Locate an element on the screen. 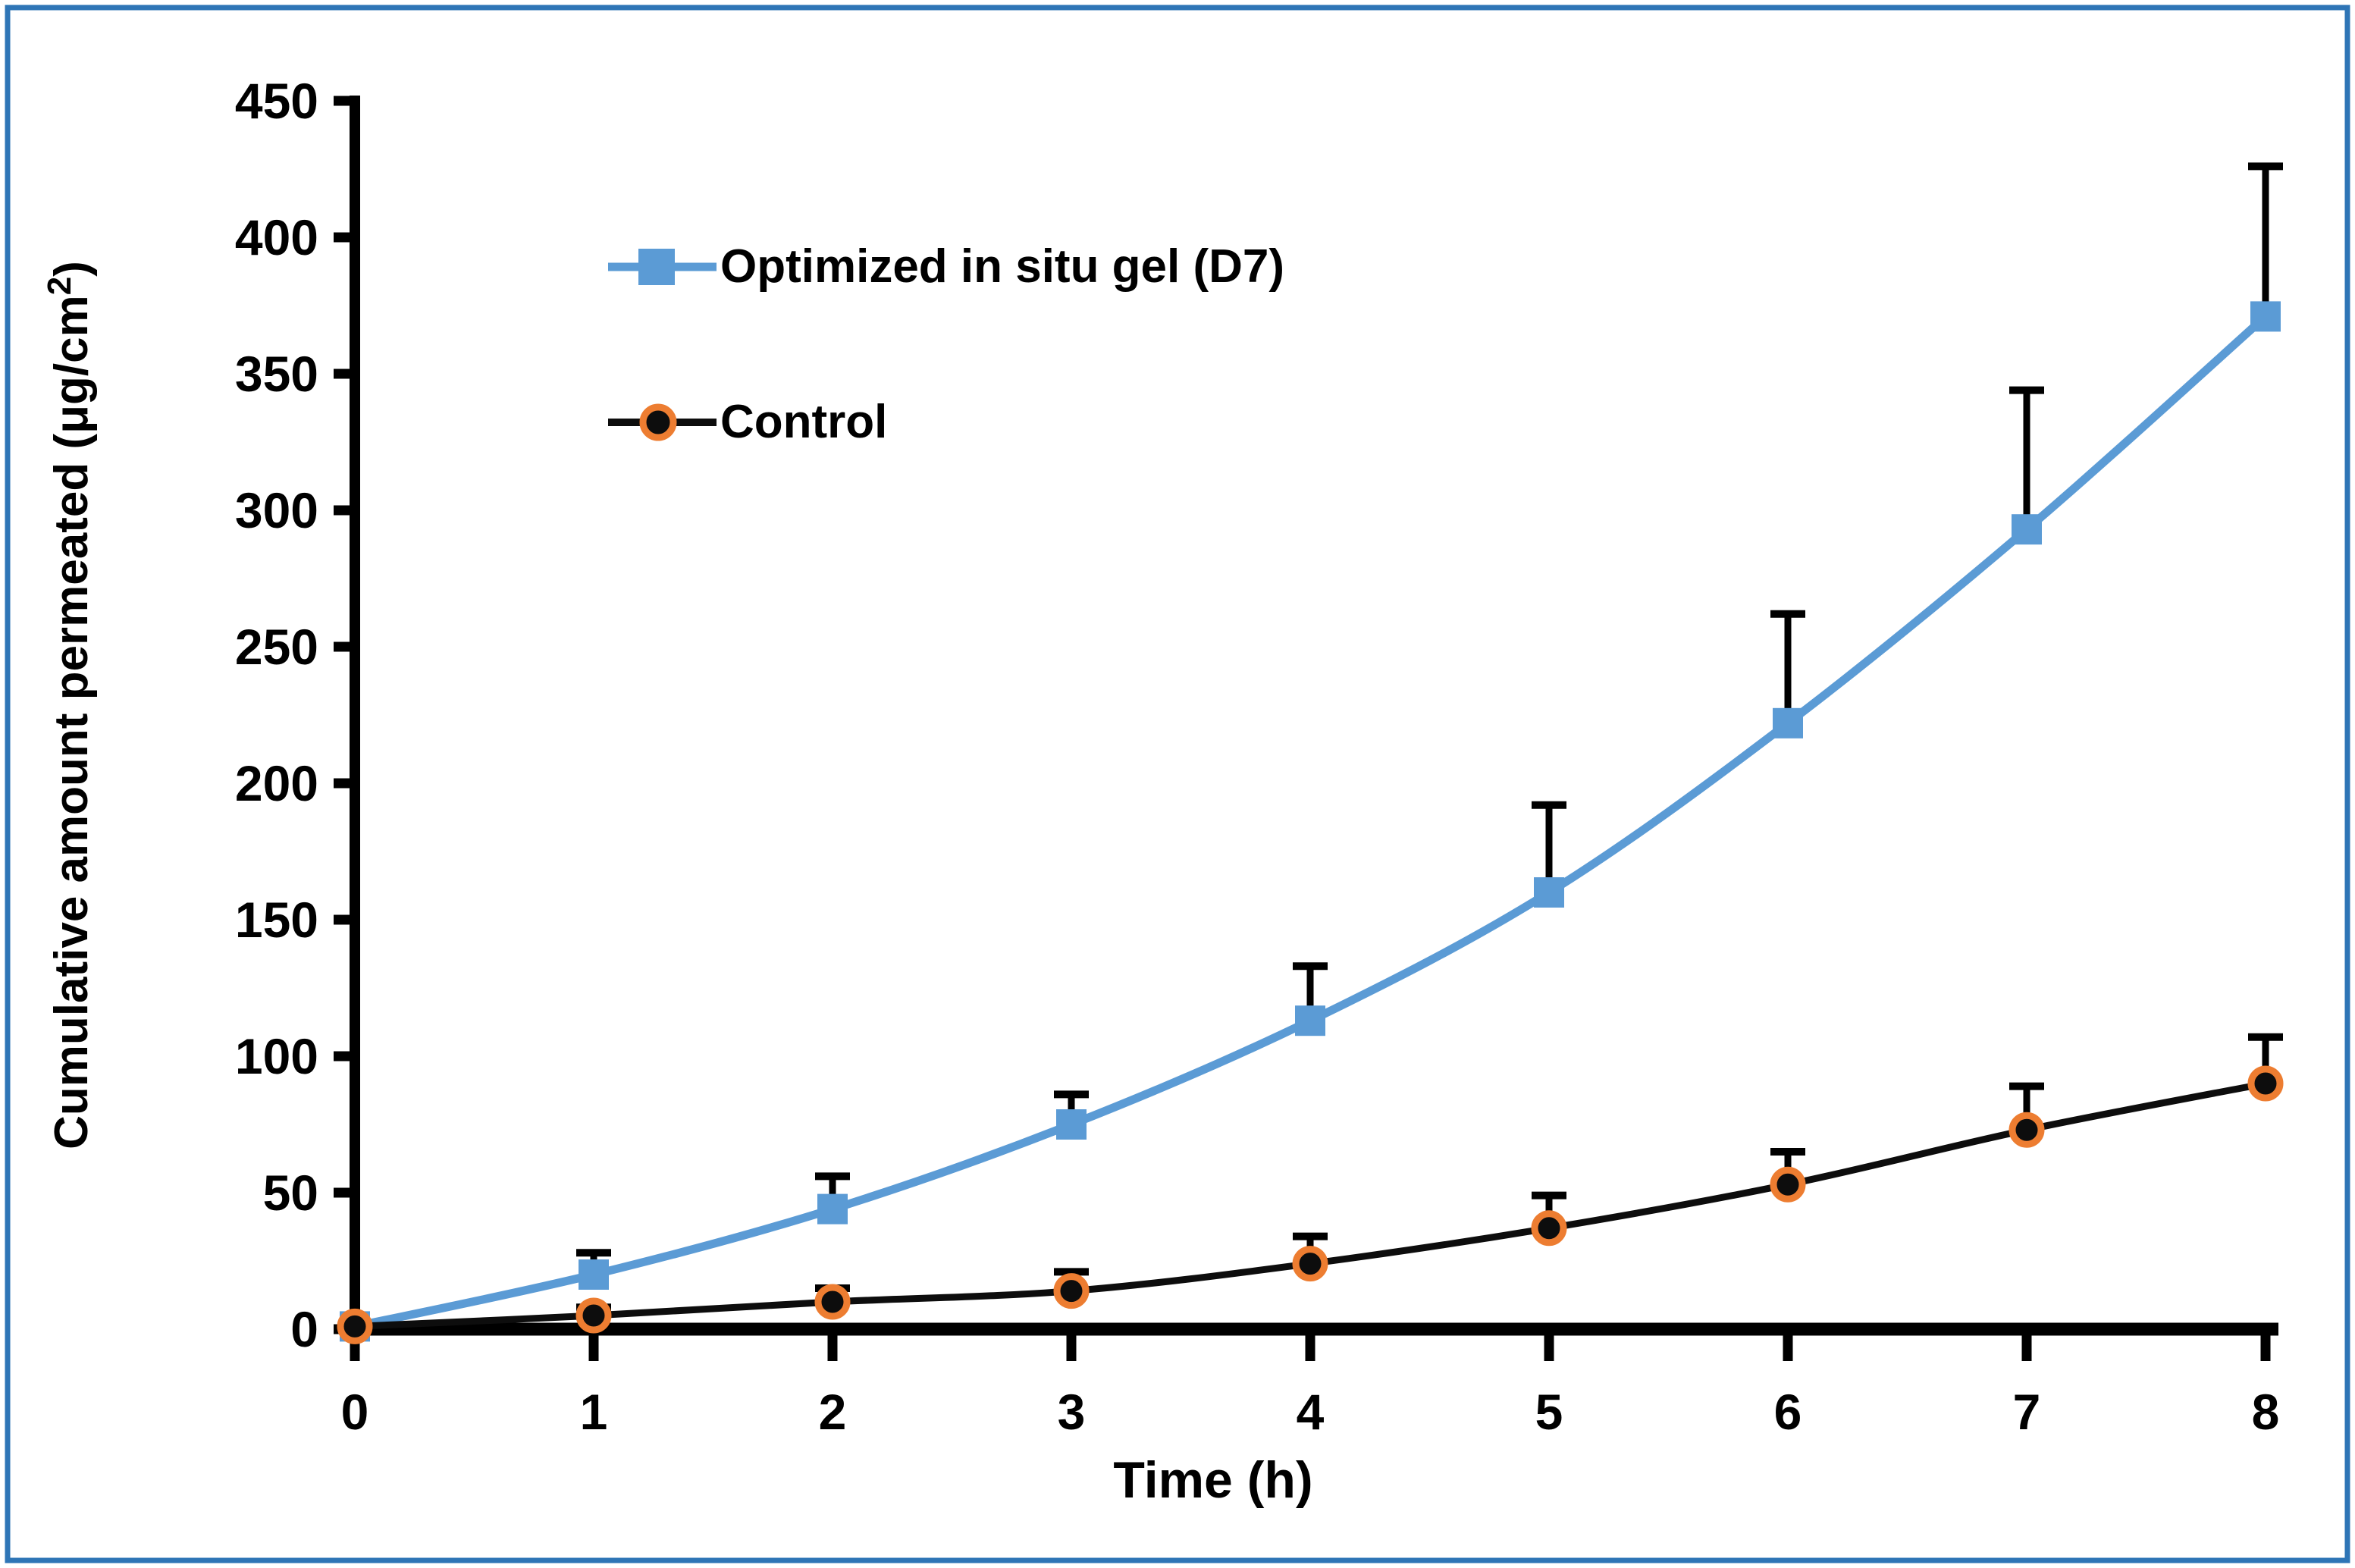 The image size is (2355, 1568). legend-item-optimized-gel: Optimized in situ gel (D7) is located at coordinates (945, 267).